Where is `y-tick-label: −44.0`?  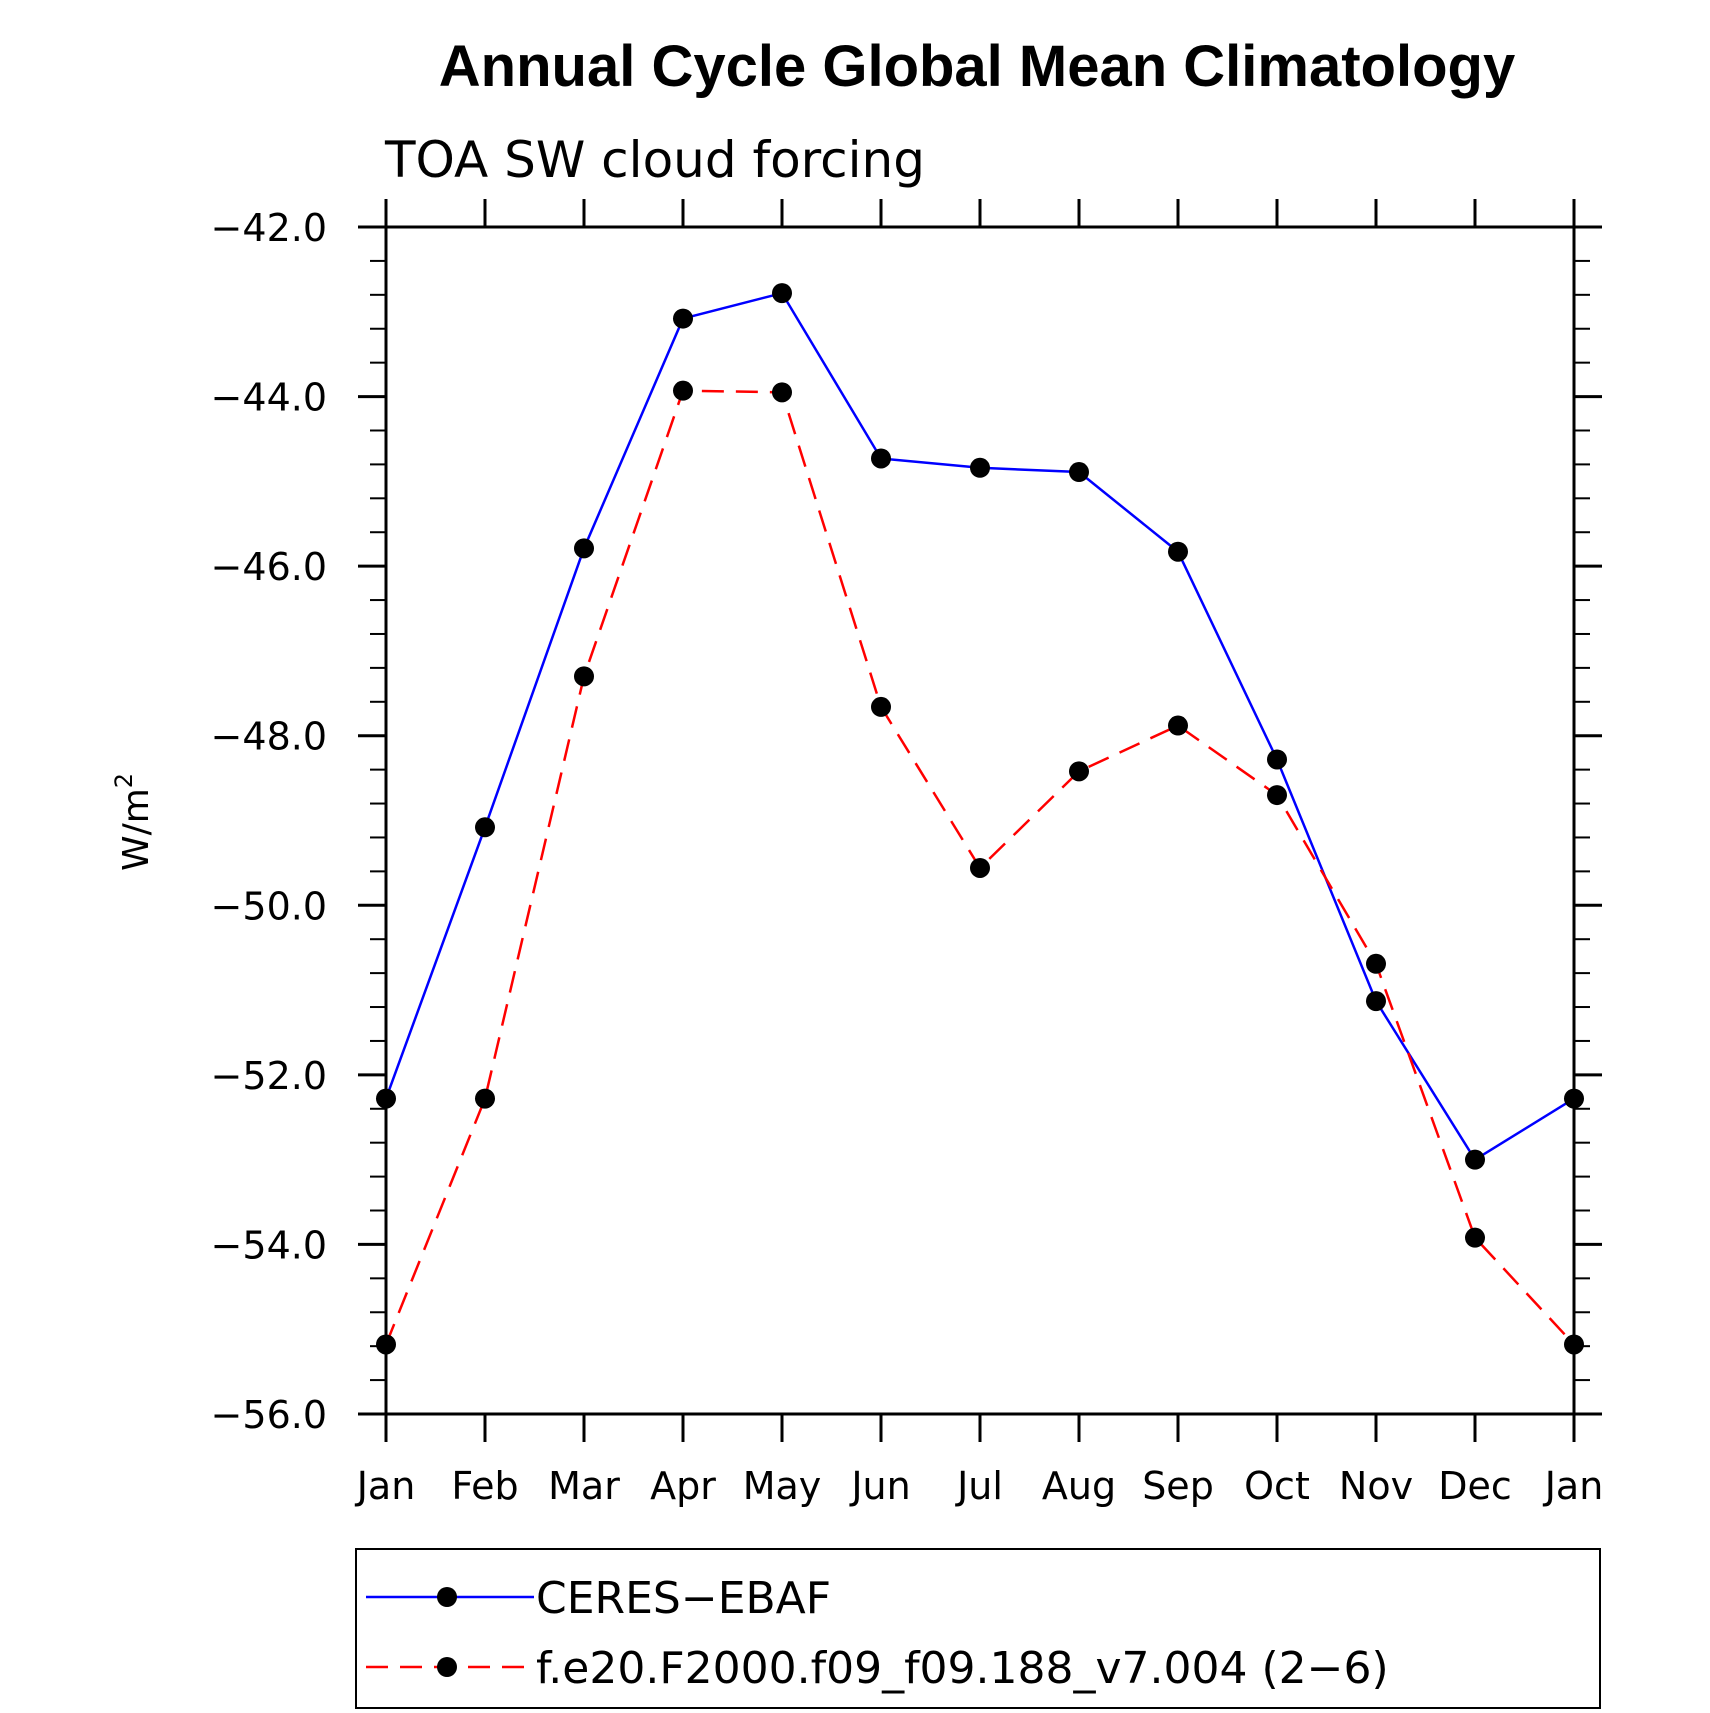 y-tick-label: −44.0 is located at coordinates (269, 398).